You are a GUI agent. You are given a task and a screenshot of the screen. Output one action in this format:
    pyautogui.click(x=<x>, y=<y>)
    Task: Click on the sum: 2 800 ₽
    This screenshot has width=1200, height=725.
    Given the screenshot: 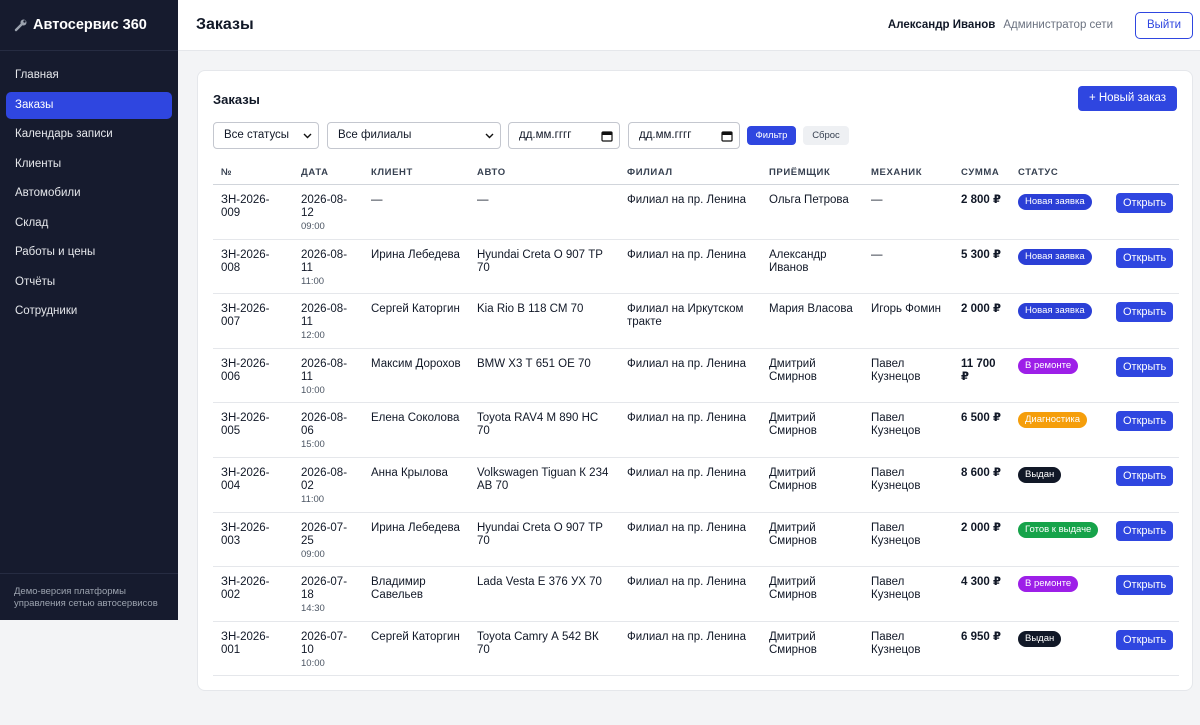 What is the action you would take?
    pyautogui.click(x=981, y=200)
    